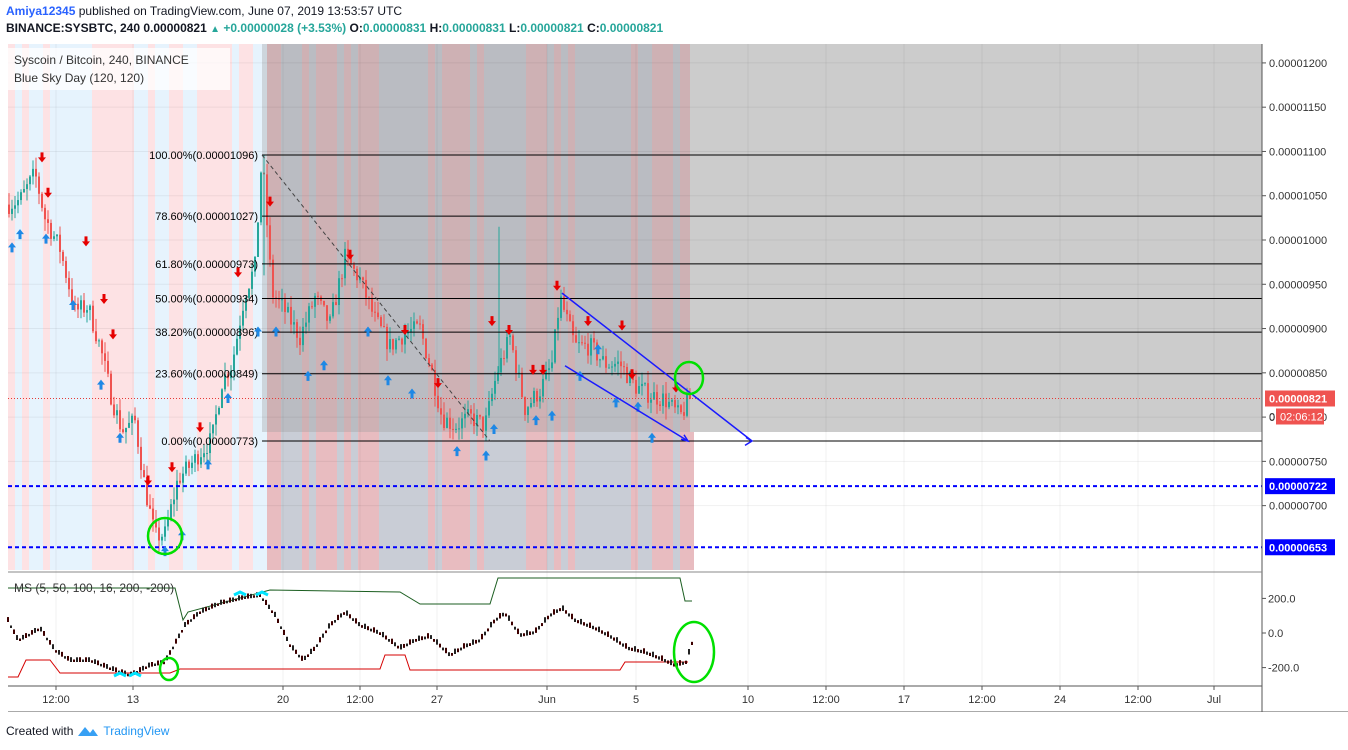  Describe the element at coordinates (1272, 417) in the screenshot. I see `countdown-prefix: 0` at that location.